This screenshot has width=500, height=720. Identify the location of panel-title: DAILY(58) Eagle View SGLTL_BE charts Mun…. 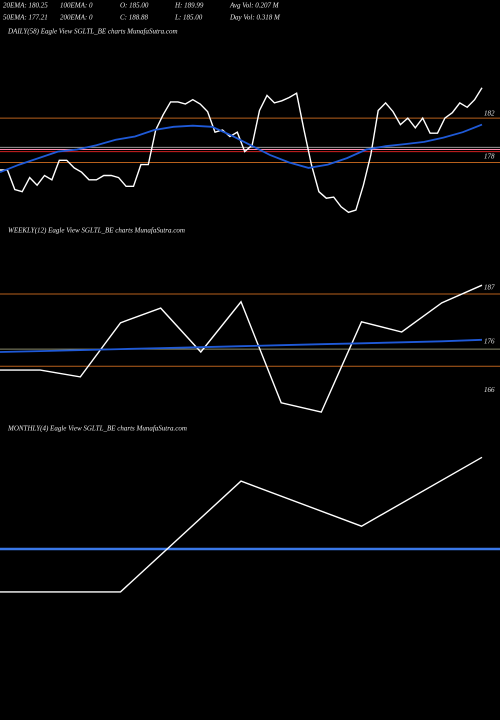
(92, 32).